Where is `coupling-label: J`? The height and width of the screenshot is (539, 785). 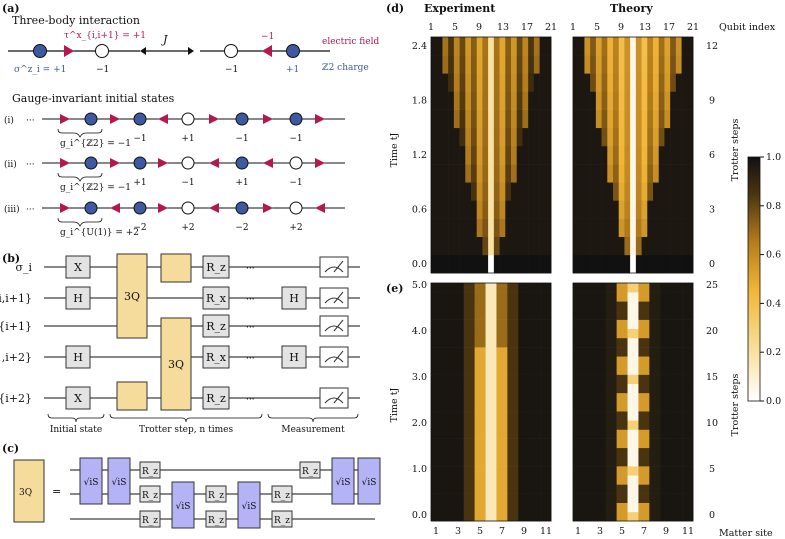
coupling-label: J is located at coordinates (164, 39).